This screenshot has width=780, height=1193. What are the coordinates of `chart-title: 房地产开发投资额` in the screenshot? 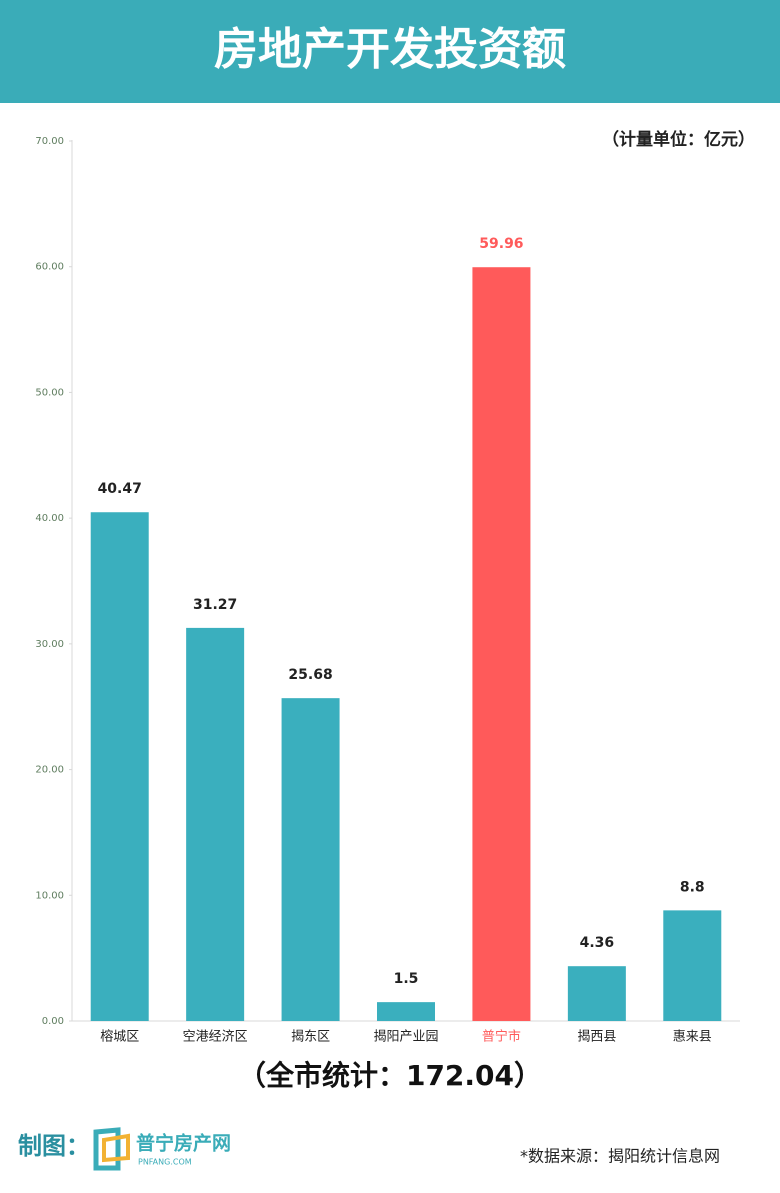 It's located at (390, 49).